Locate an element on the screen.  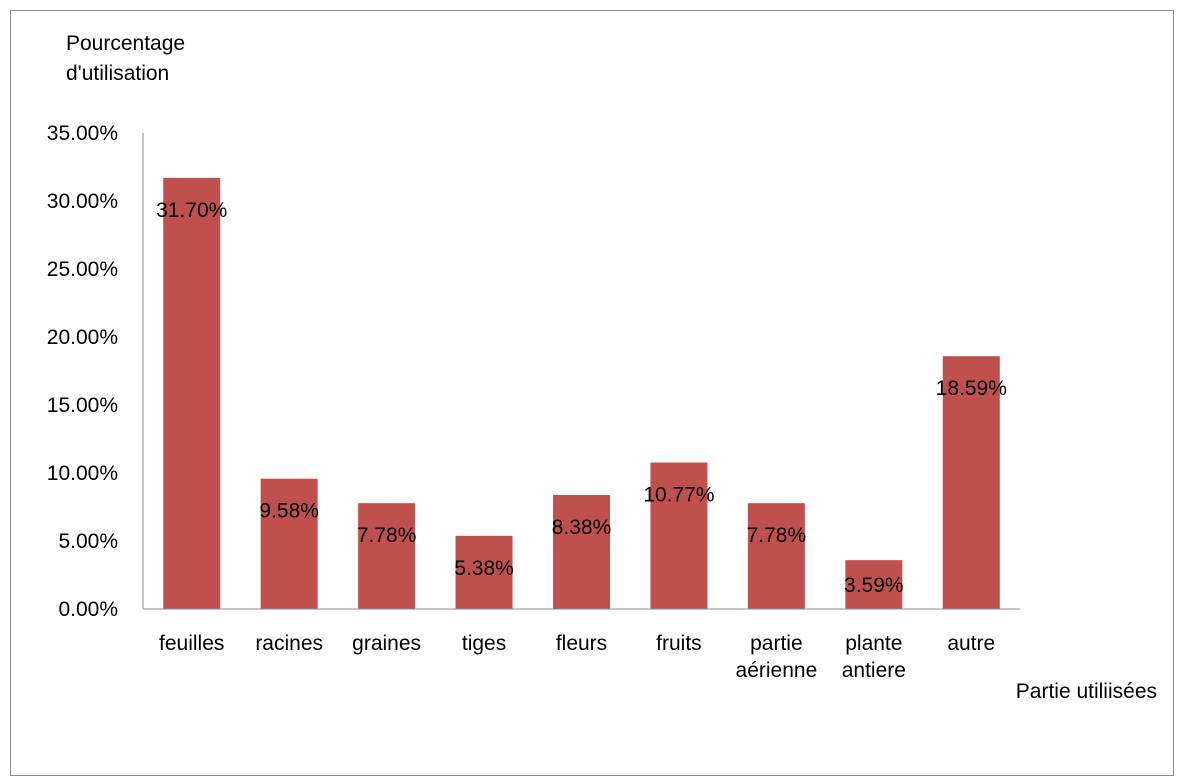
y-axis-title: Pourcentage is located at coordinates (125, 43).